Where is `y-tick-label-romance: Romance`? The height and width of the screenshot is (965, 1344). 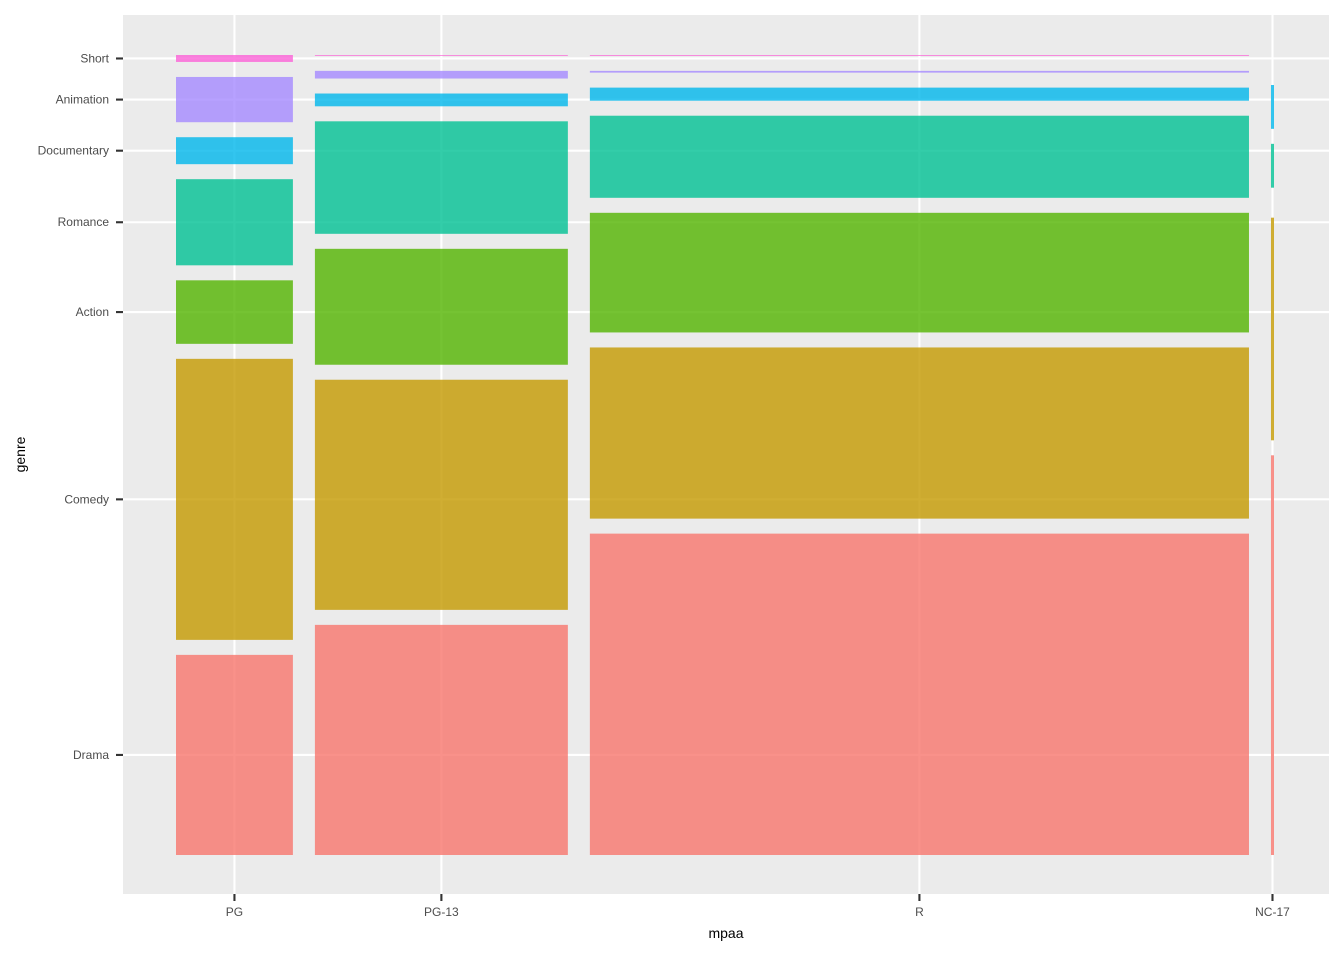
y-tick-label-romance: Romance is located at coordinates (84, 222).